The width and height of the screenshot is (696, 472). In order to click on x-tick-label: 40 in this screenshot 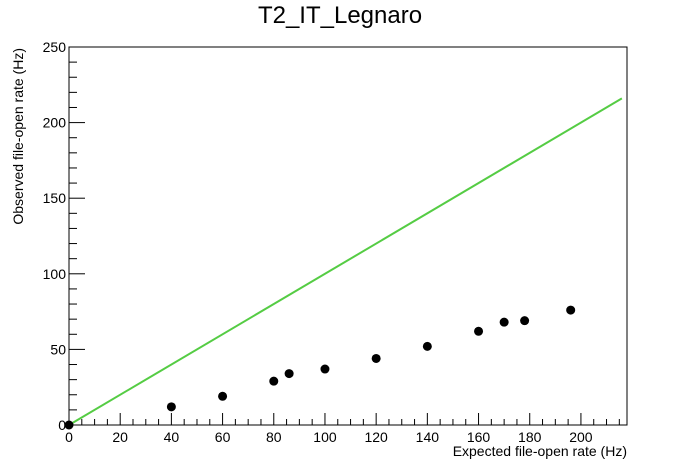, I will do `click(172, 437)`.